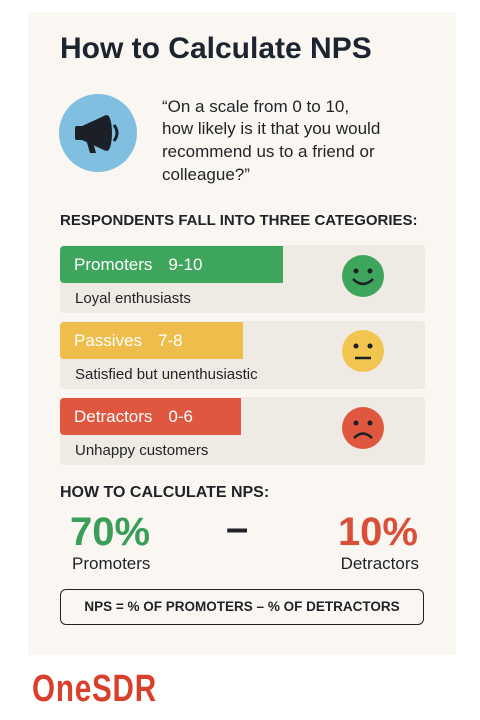  Describe the element at coordinates (151, 340) in the screenshot. I see `category-bar: Passives 7-8` at that location.